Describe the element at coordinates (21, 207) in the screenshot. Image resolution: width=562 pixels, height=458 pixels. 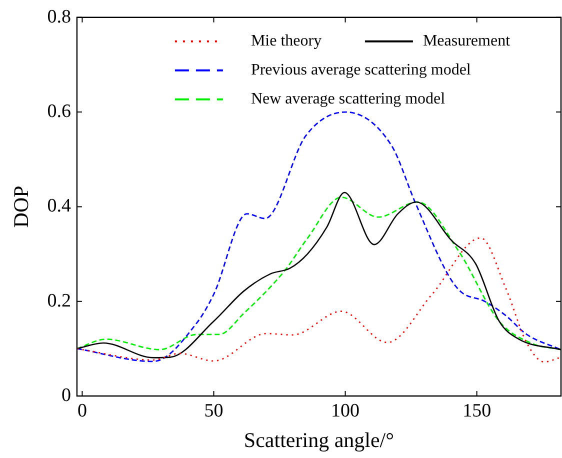
I see `y-axis-title: DOP` at that location.